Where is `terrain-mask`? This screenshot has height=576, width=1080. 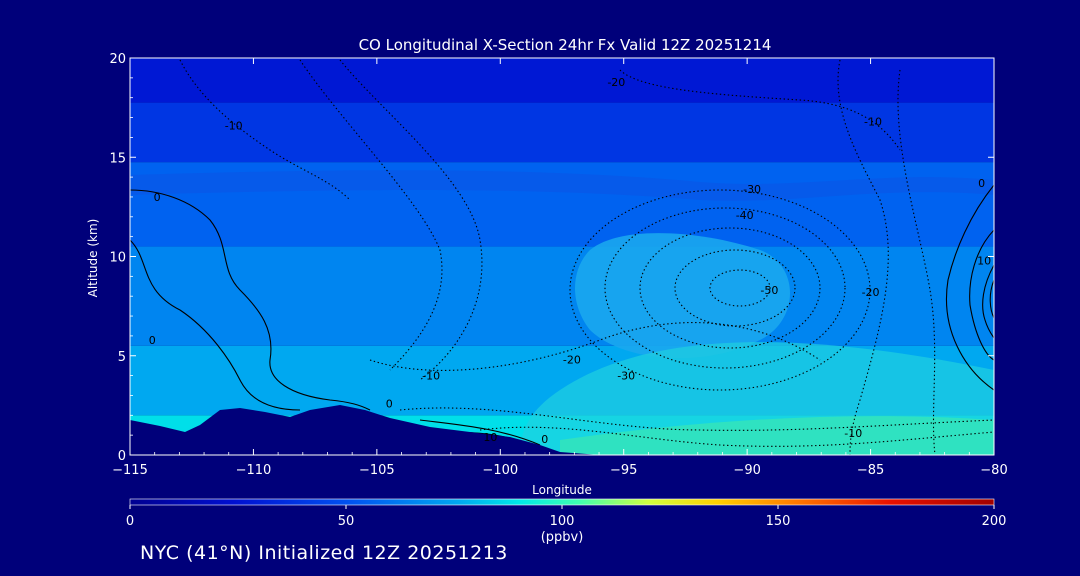 terrain-mask is located at coordinates (562, 430).